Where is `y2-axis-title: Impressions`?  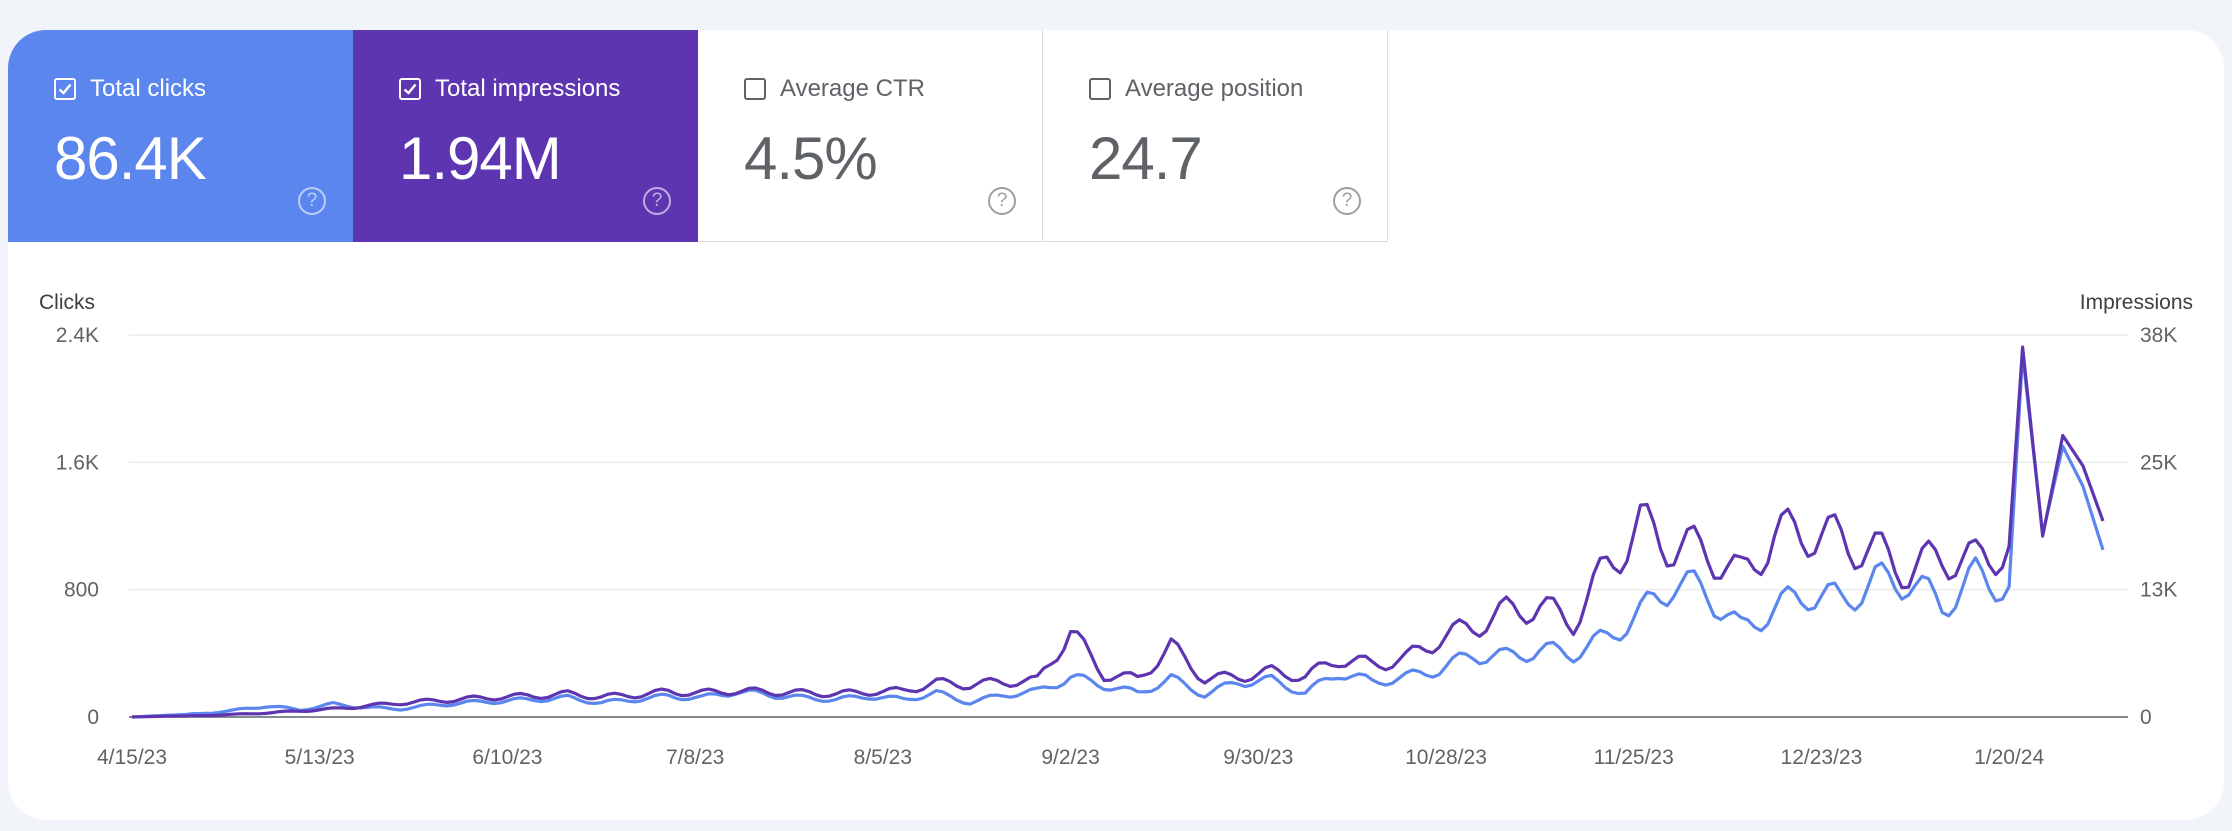
y2-axis-title: Impressions is located at coordinates (2136, 302).